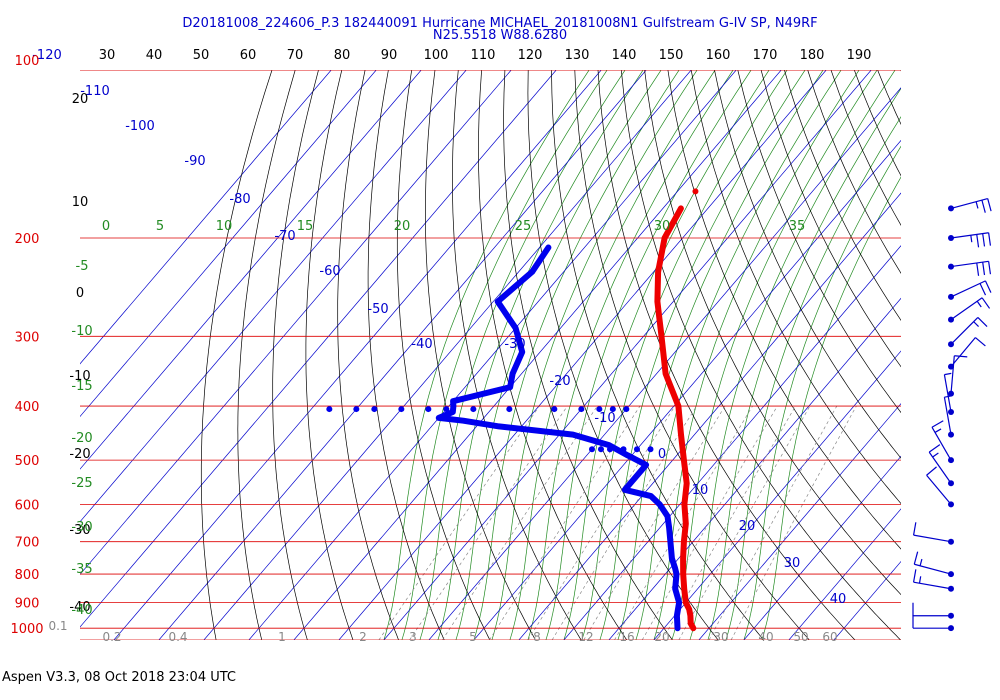 The width and height of the screenshot is (1000, 700). I want to click on top-axis-tick: 60, so click(248, 55).